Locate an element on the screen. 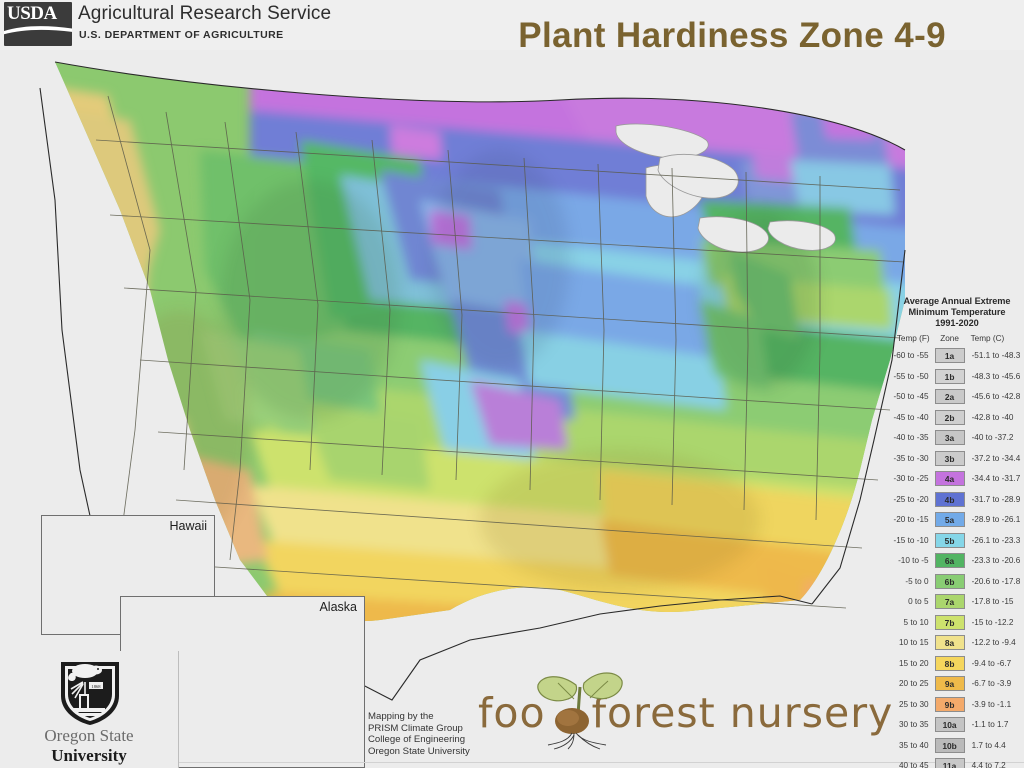 The image size is (1024, 768). legend-zone-swatch: 1b is located at coordinates (949, 376).